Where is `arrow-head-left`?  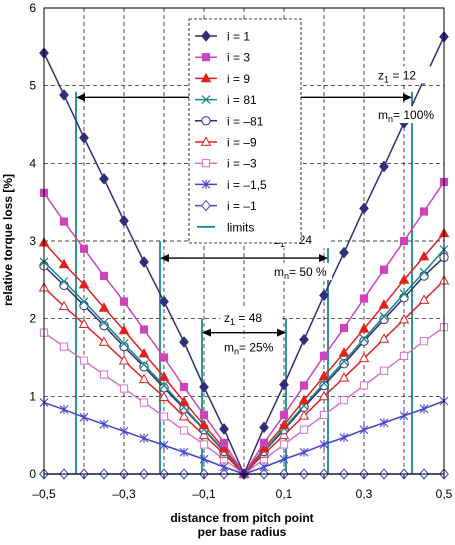 arrow-head-left is located at coordinates (80, 97).